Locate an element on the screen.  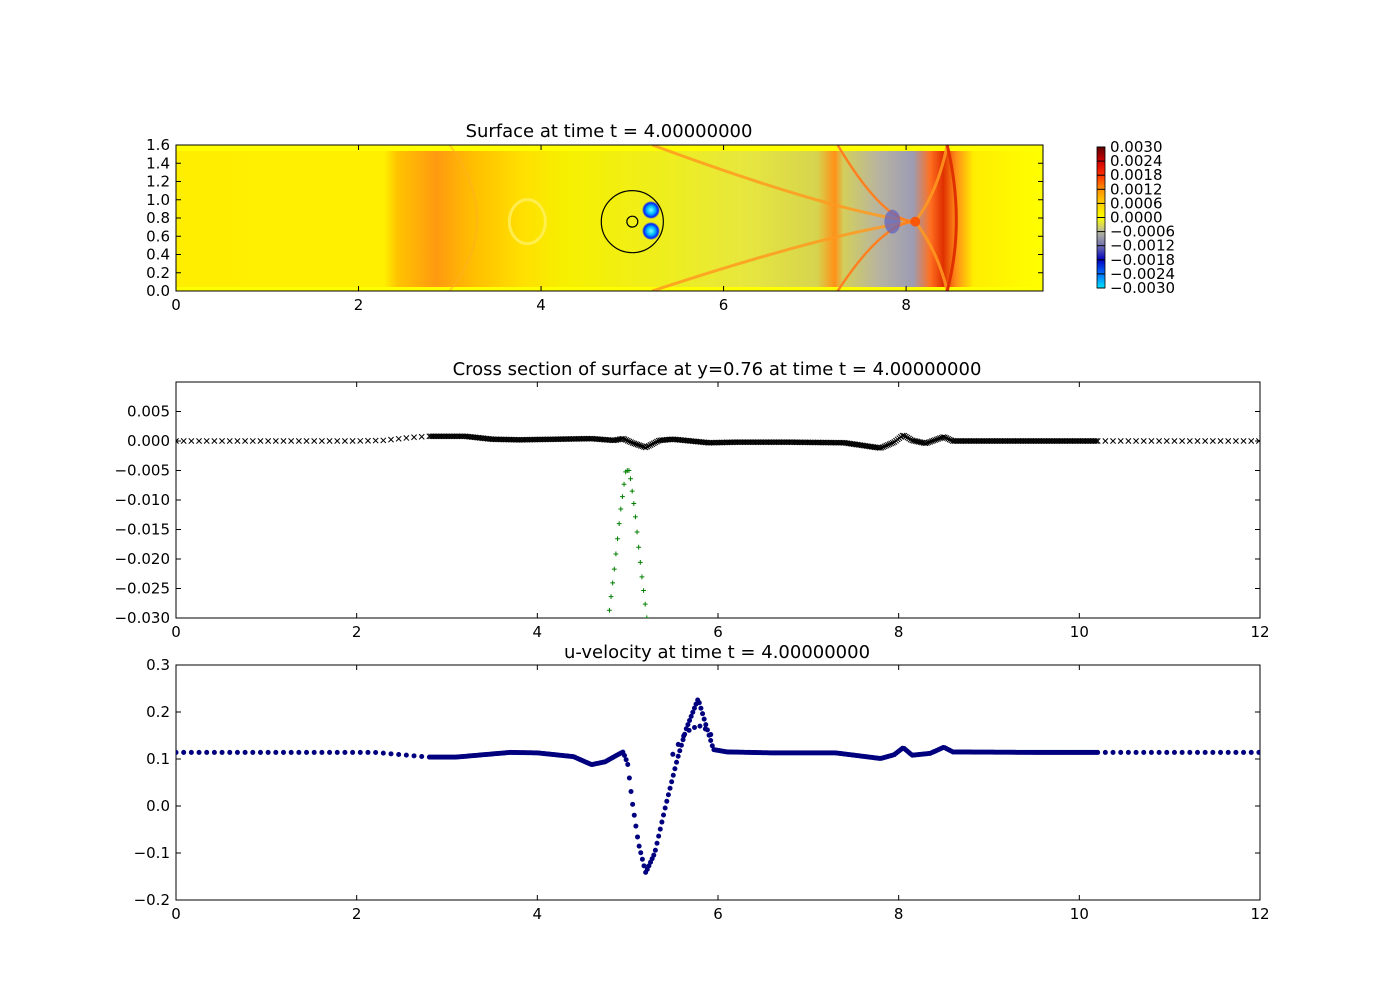
y-tick-label: 0.2 is located at coordinates (158, 273).